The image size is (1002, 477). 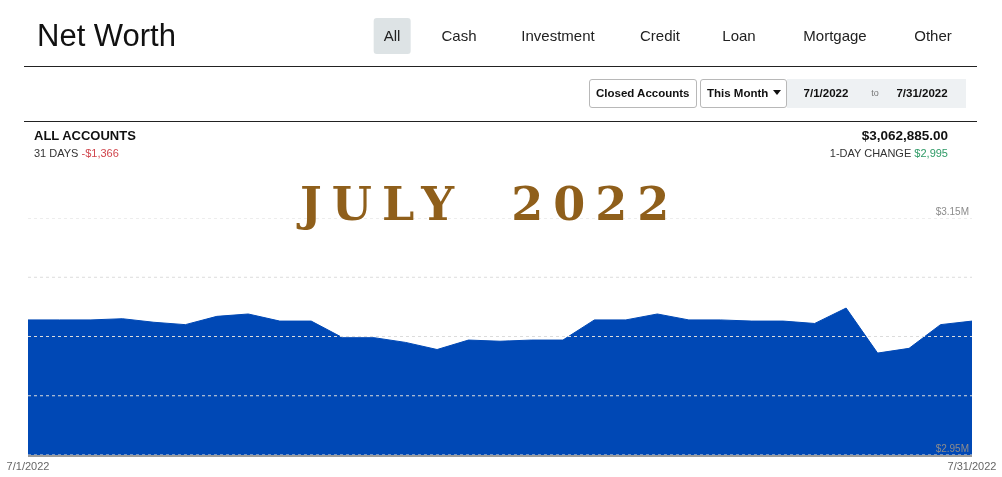 I want to click on tab: Investment, so click(x=558, y=36).